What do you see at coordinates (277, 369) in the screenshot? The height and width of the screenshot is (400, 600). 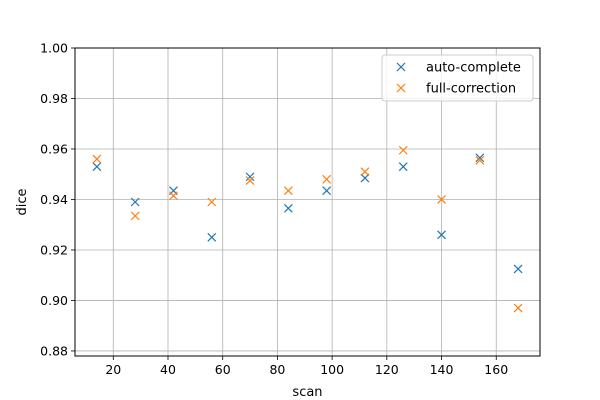 I see `x-tick-label: 80` at bounding box center [277, 369].